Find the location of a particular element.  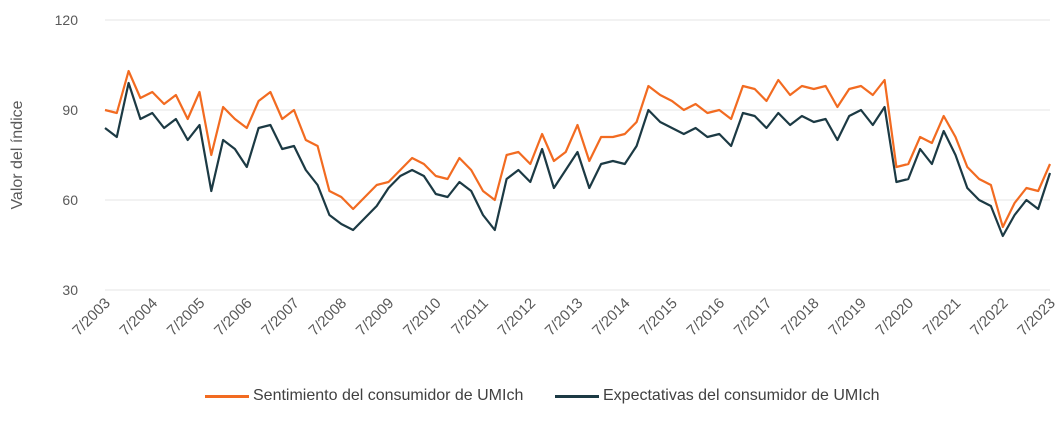

x-tick-label: 7/2007 is located at coordinates (280, 317).